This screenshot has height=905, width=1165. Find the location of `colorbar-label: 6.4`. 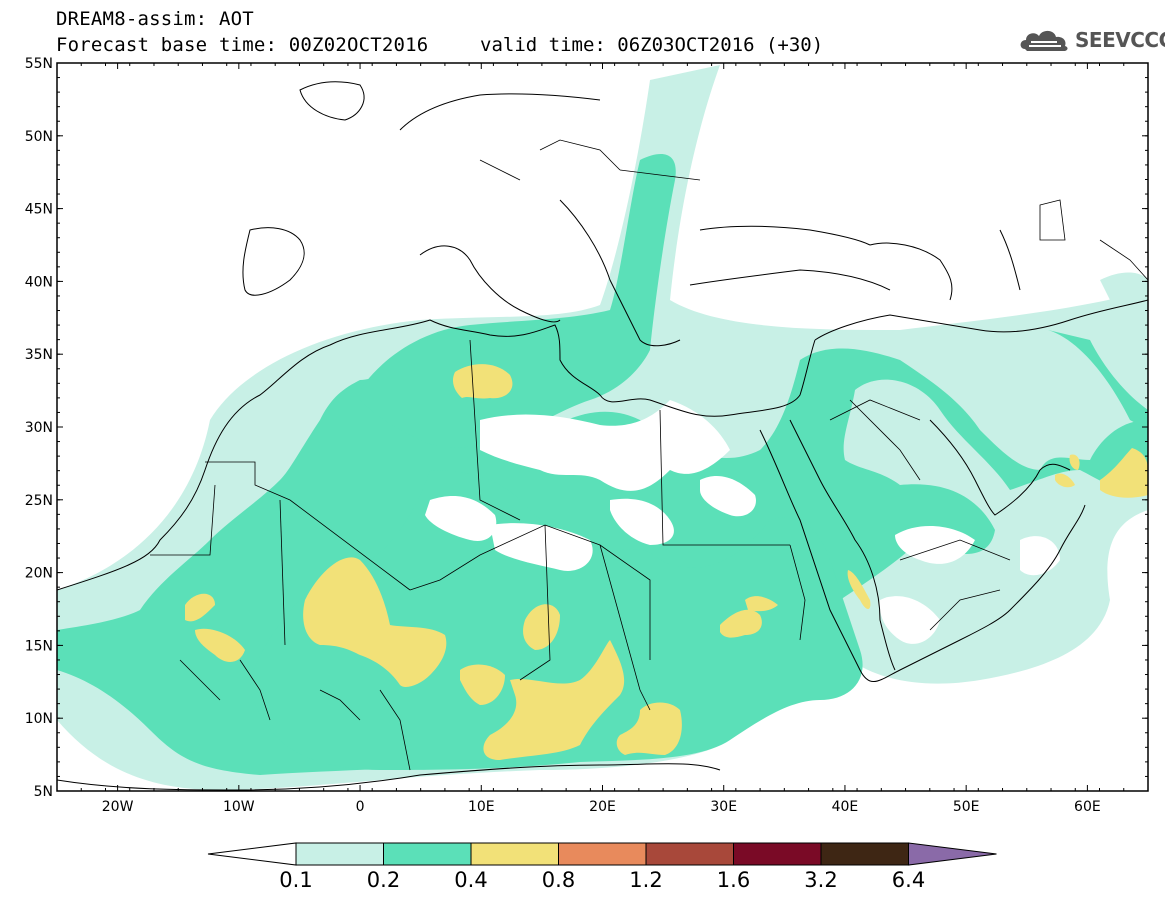

colorbar-label: 6.4 is located at coordinates (908, 880).